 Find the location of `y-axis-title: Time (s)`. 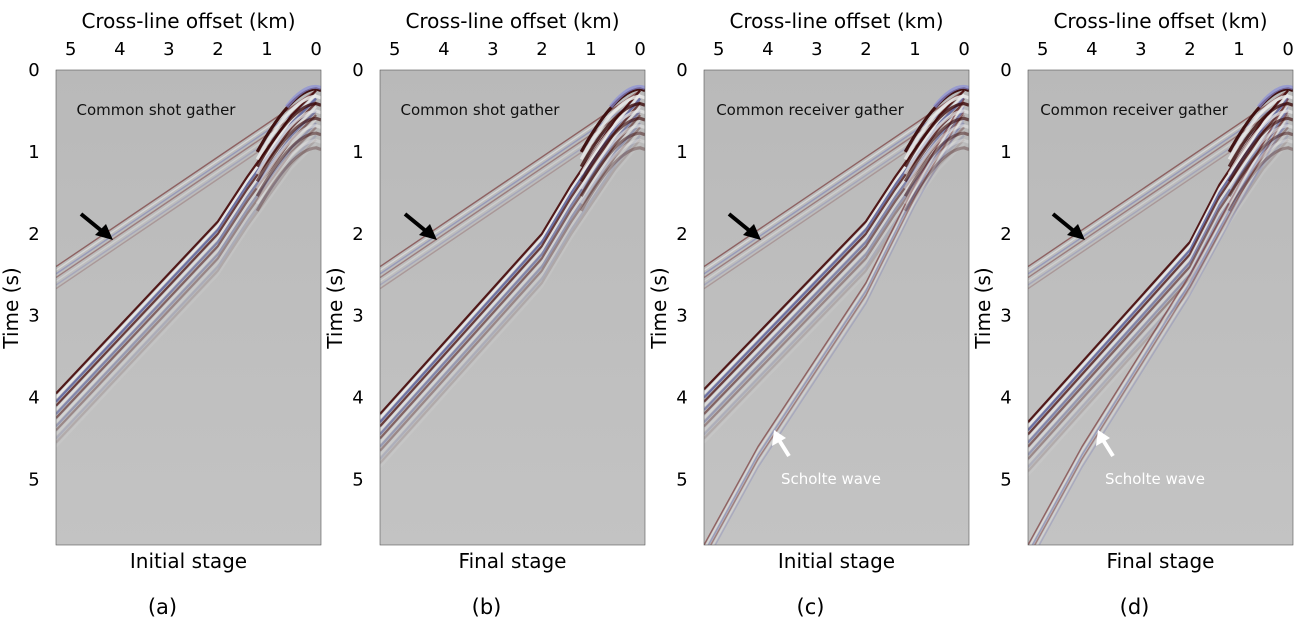

y-axis-title: Time (s) is located at coordinates (335, 308).